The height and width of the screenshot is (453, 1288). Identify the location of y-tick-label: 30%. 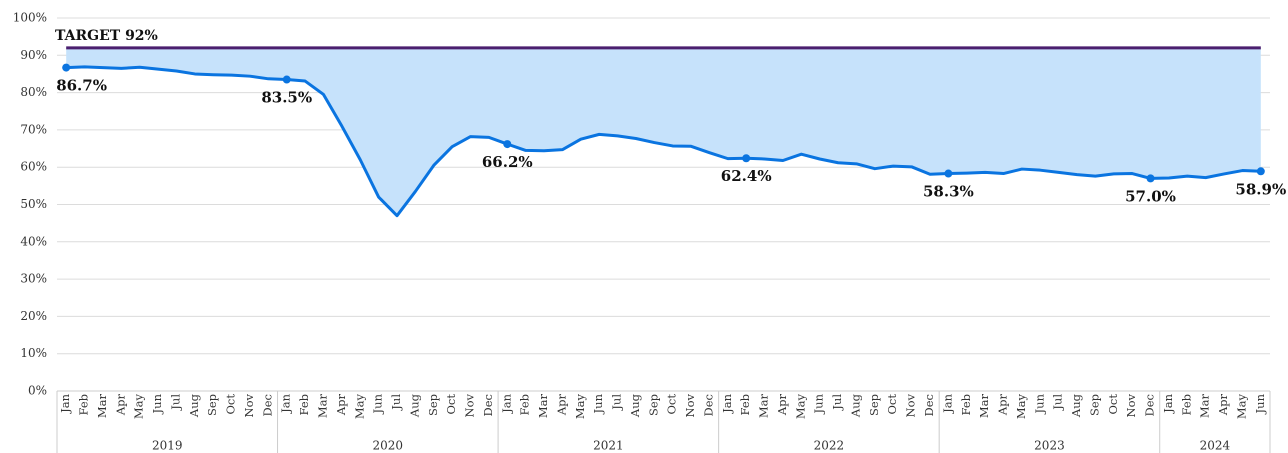
(33, 279).